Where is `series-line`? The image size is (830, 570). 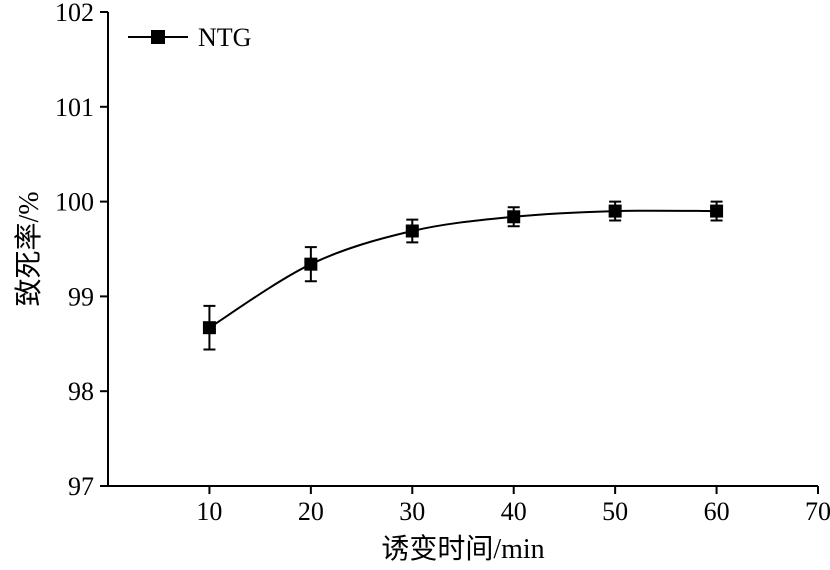 series-line is located at coordinates (462, 269).